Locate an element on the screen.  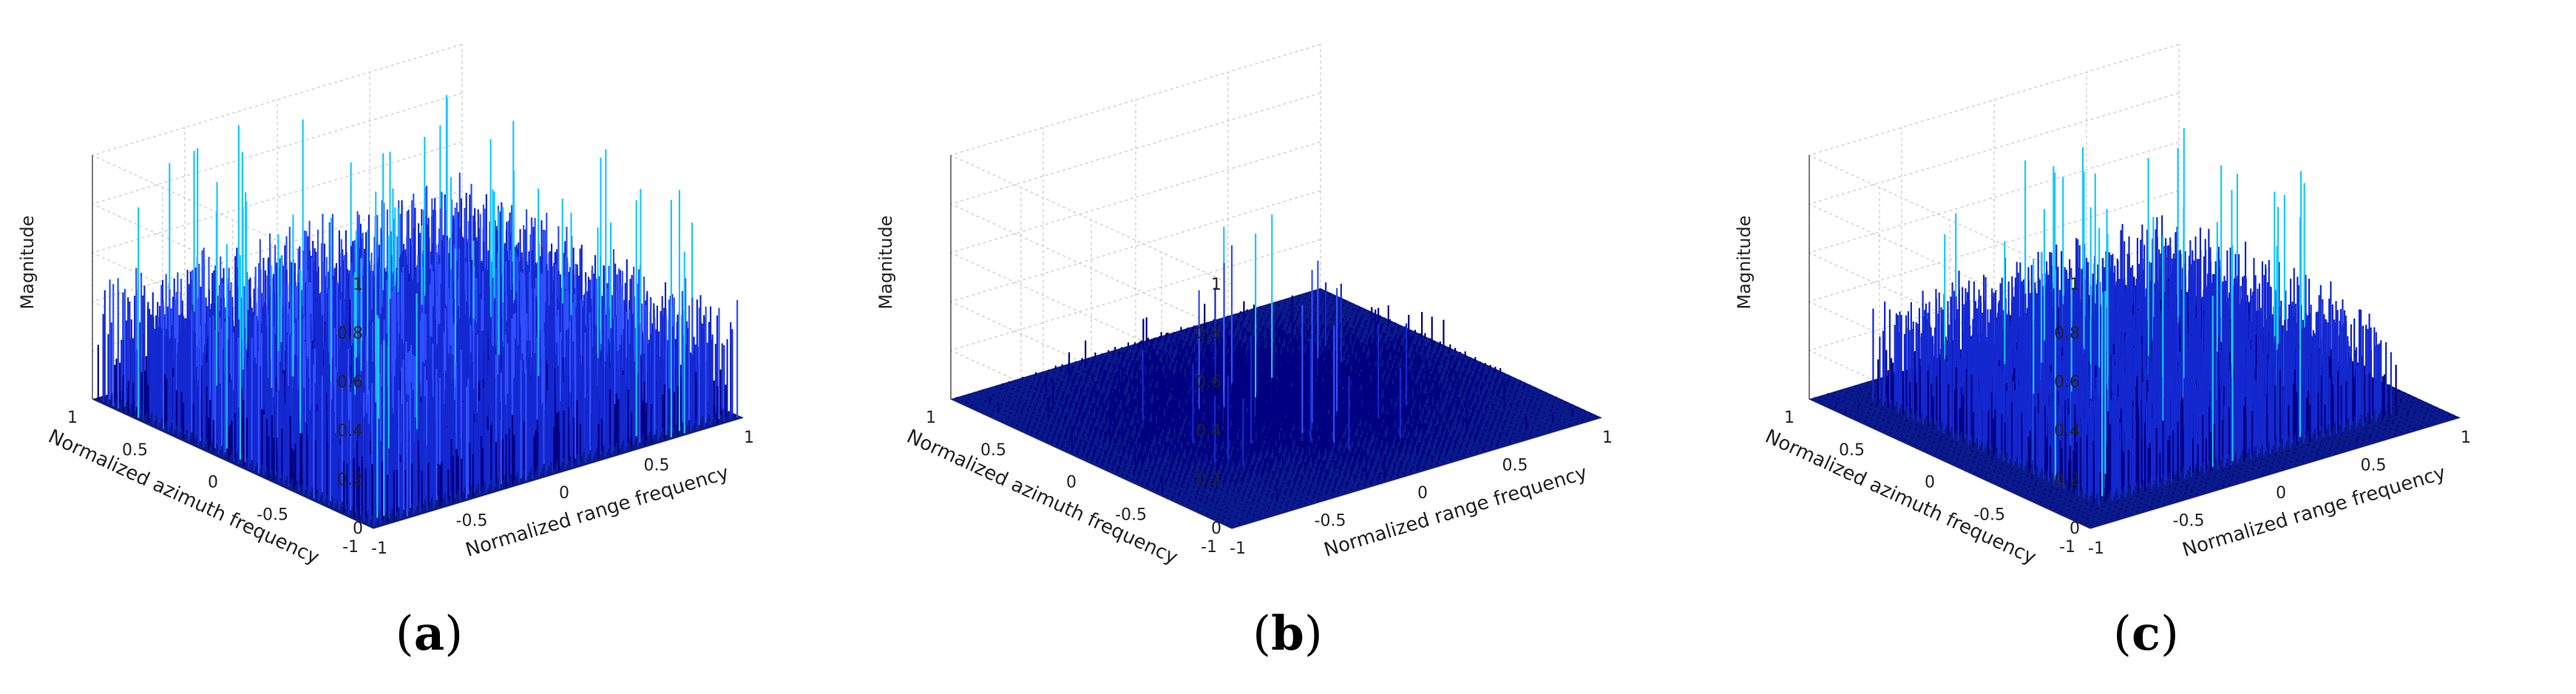
x-tick-label: 0 is located at coordinates (564, 493).